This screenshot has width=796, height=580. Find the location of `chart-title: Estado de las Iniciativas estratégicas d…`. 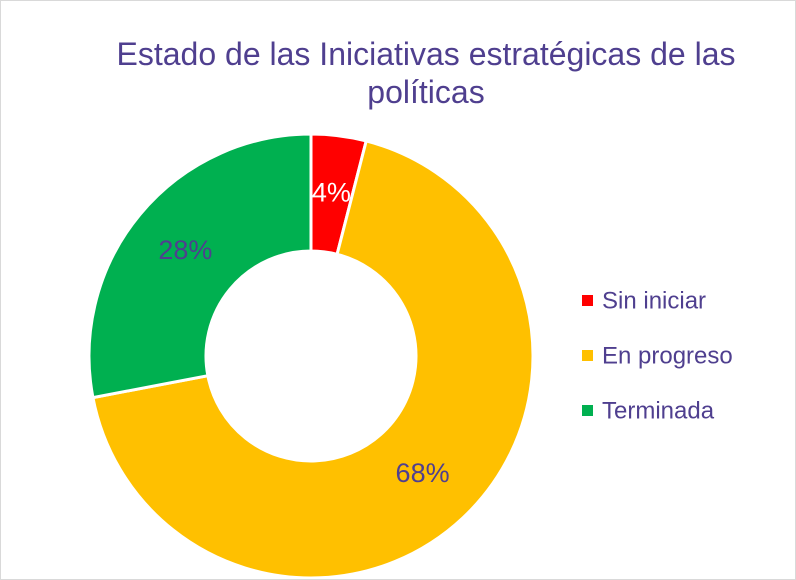

chart-title: Estado de las Iniciativas estratégicas d… is located at coordinates (426, 73).